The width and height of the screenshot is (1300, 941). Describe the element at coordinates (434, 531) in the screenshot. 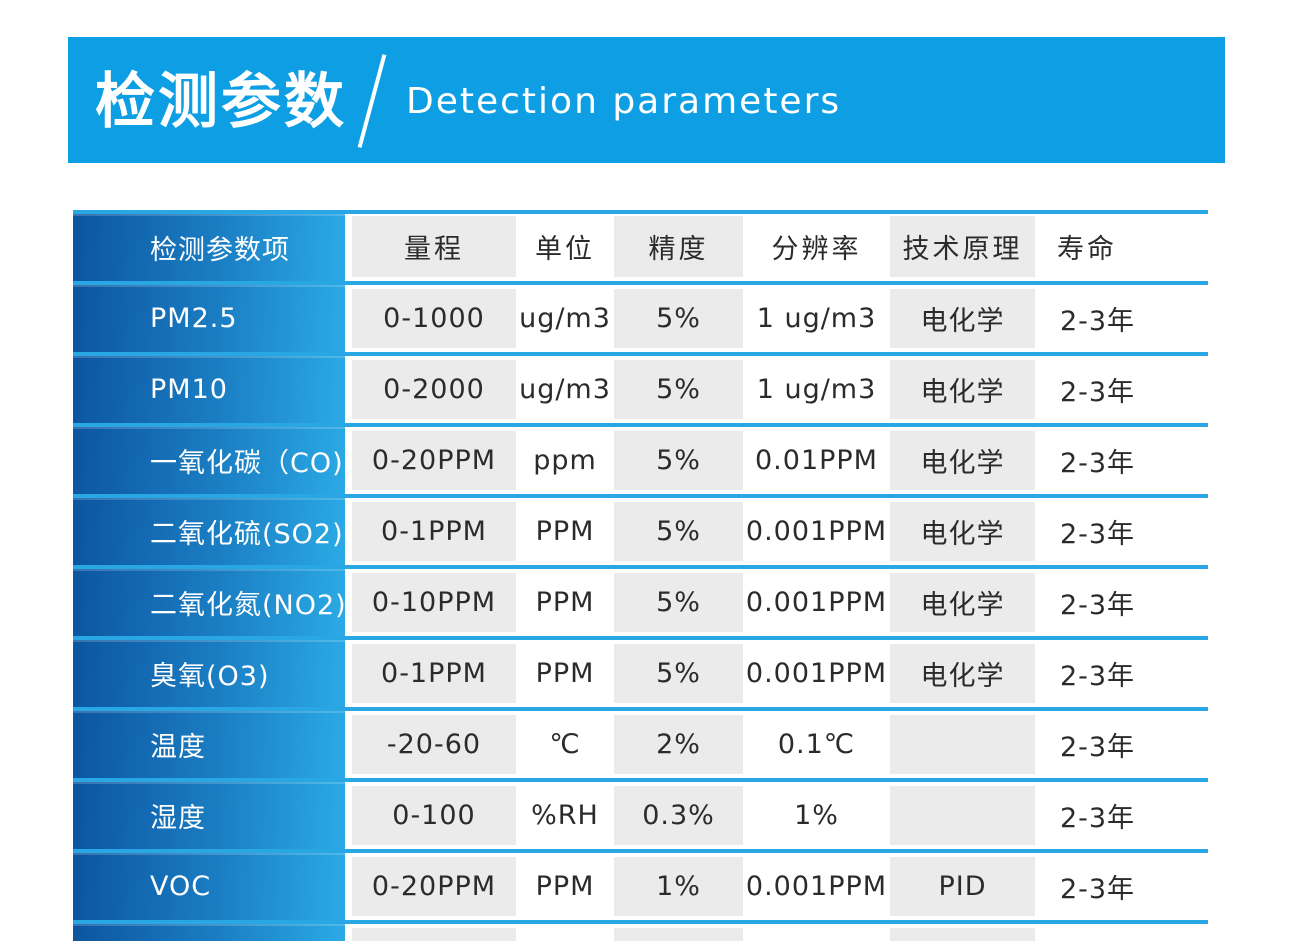

I see `cell-range: 0-1PPM` at that location.